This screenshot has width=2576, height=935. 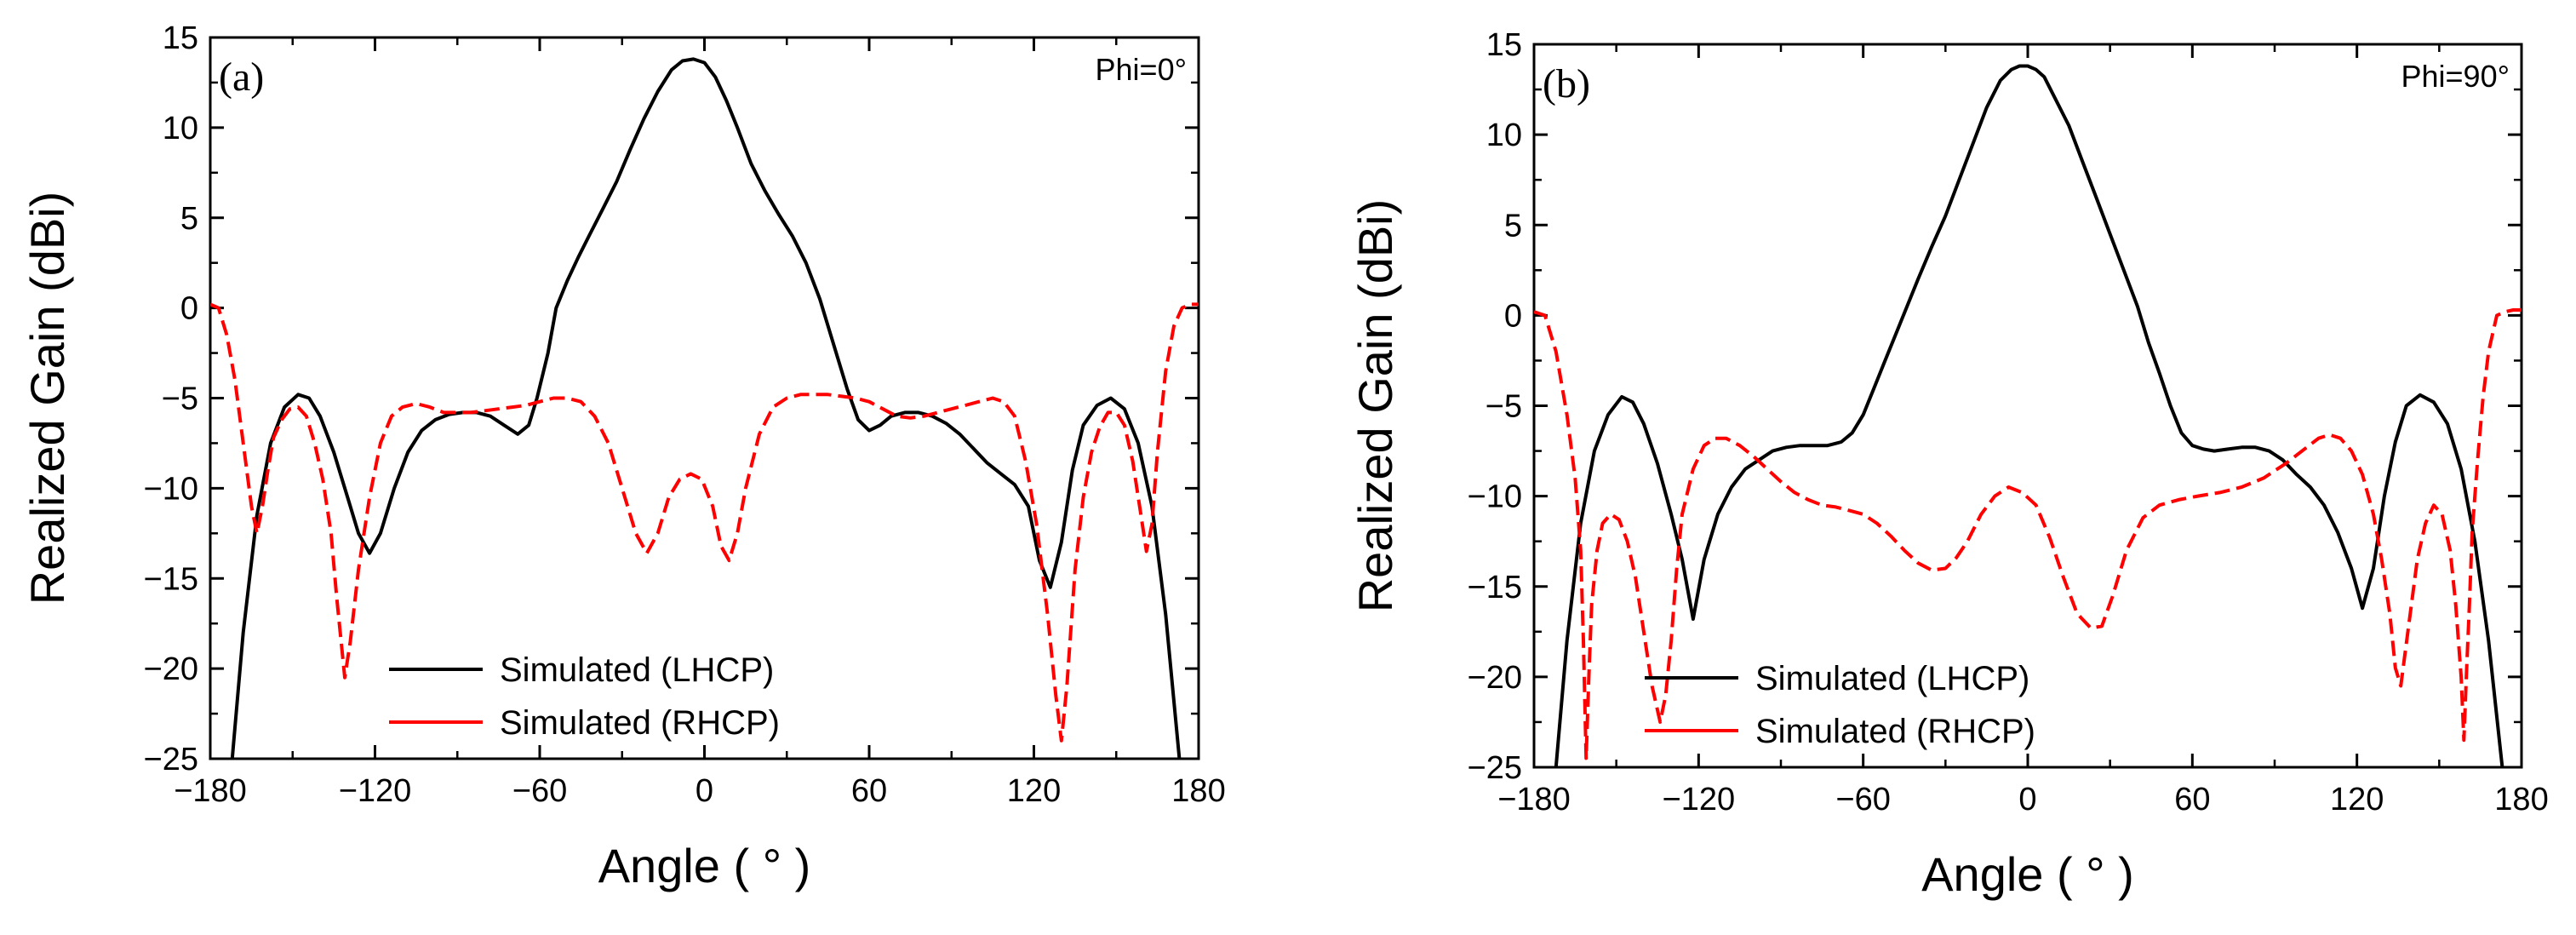 I want to click on panel-label: (b), so click(x=1566, y=83).